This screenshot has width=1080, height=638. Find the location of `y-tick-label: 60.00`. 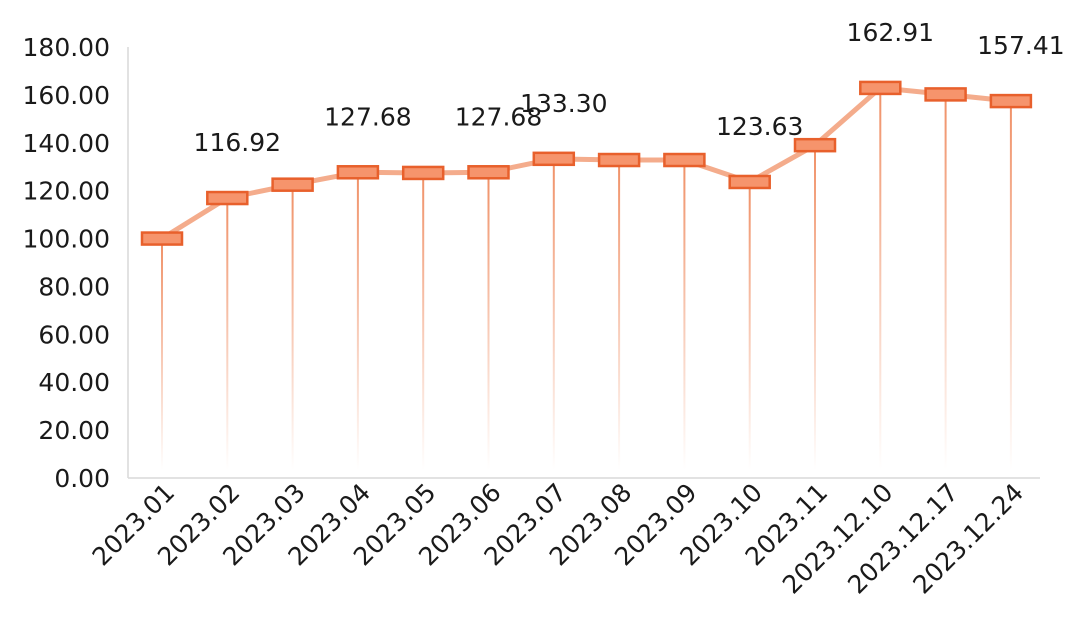

y-tick-label: 60.00 is located at coordinates (74, 334).